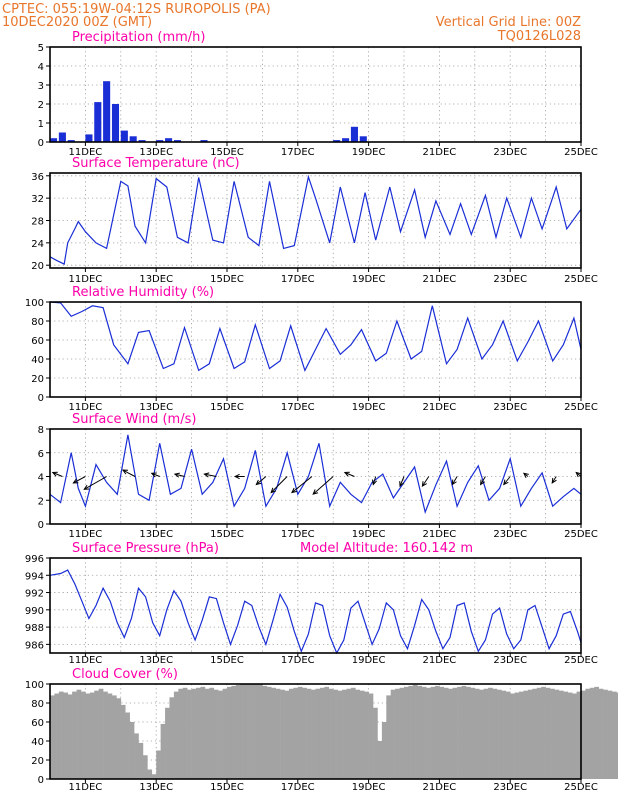 The width and height of the screenshot is (618, 800). What do you see at coordinates (315, 612) in the screenshot?
I see `pressure-series-line` at bounding box center [315, 612].